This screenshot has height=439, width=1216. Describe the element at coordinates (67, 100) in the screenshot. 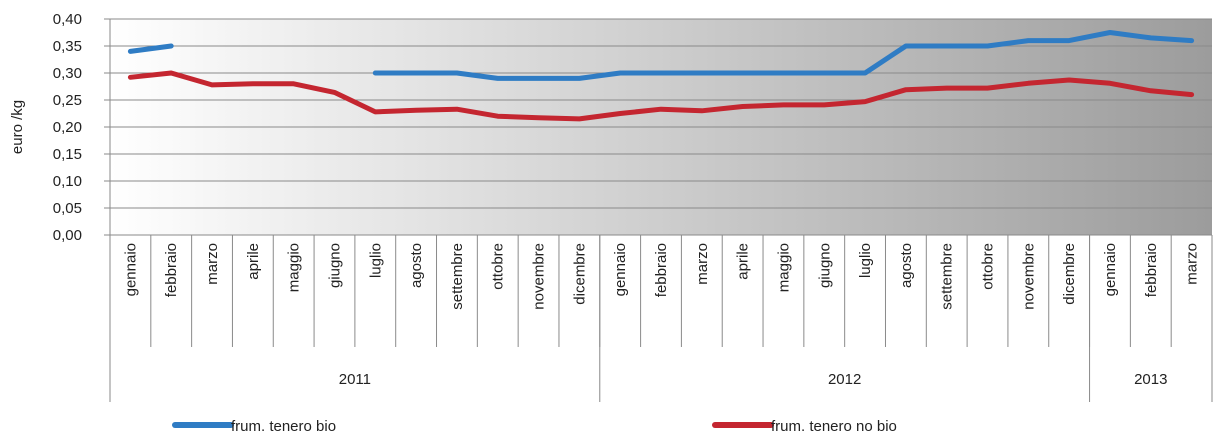

I see `y-tick-label: 0,25` at that location.